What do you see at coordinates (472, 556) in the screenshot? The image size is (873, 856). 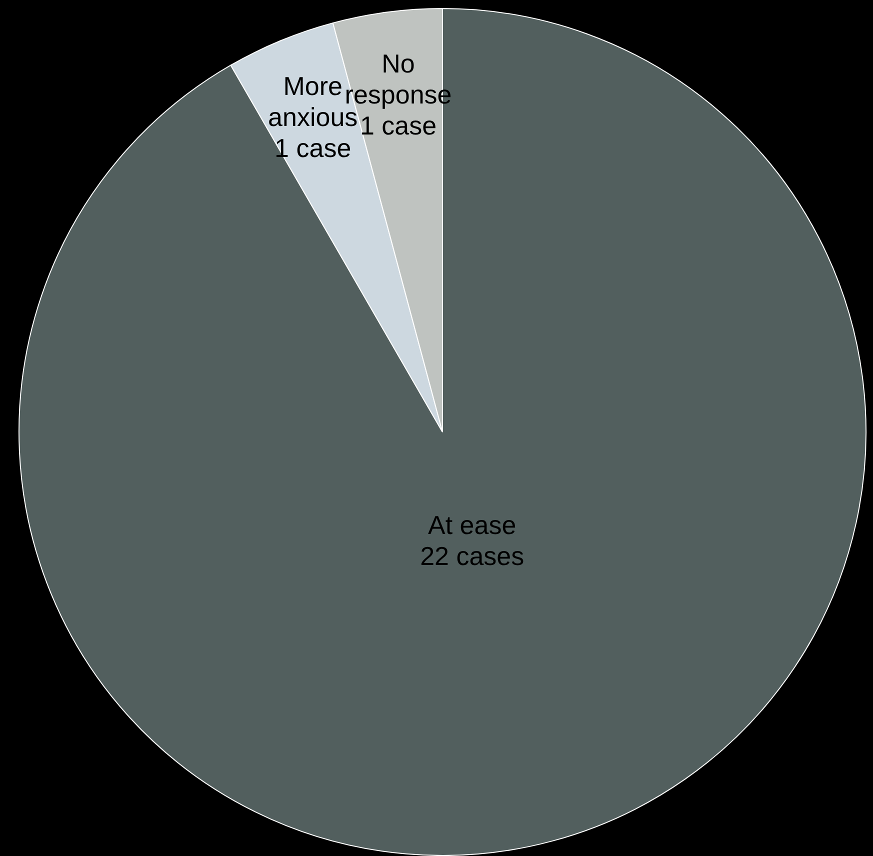 I see `data-label: 22 cases` at bounding box center [472, 556].